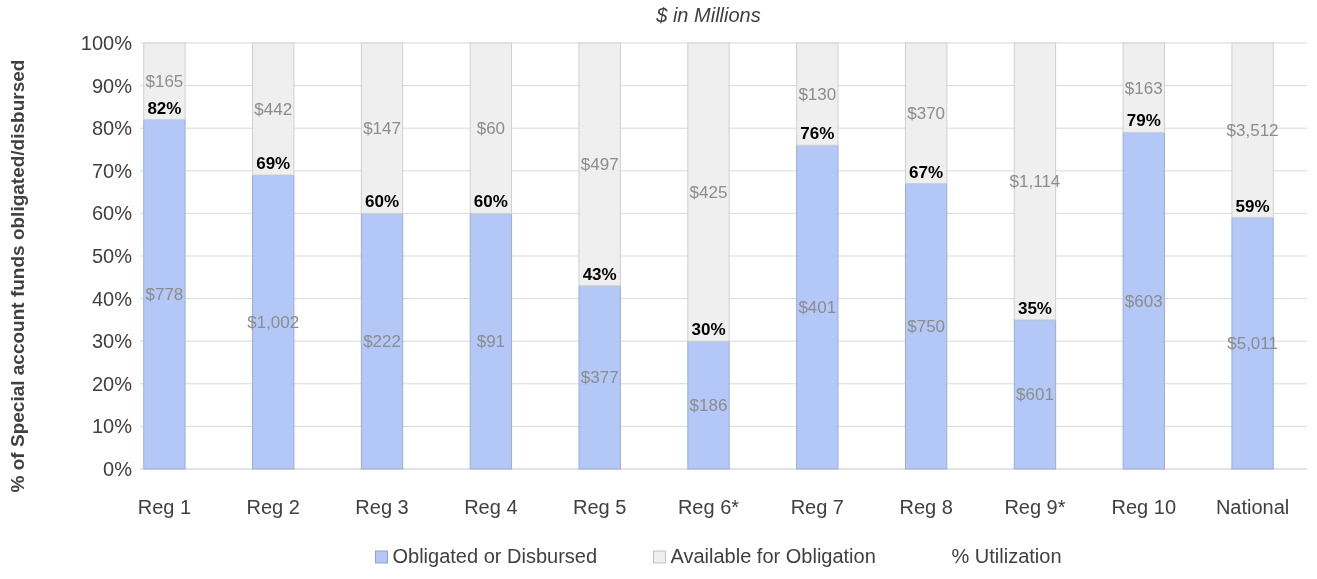 The height and width of the screenshot is (579, 1317). I want to click on x-tick-label: National, so click(1252, 507).